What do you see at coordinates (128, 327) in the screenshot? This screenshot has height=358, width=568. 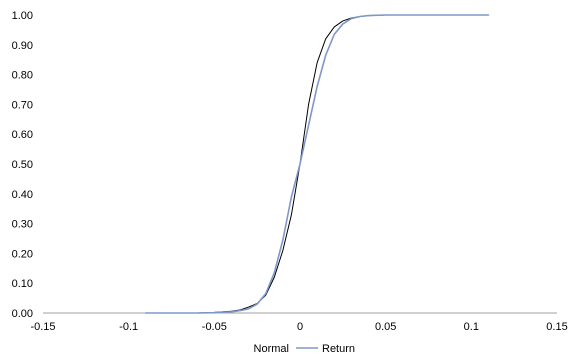 I see `x-tick-label: -0.1` at bounding box center [128, 327].